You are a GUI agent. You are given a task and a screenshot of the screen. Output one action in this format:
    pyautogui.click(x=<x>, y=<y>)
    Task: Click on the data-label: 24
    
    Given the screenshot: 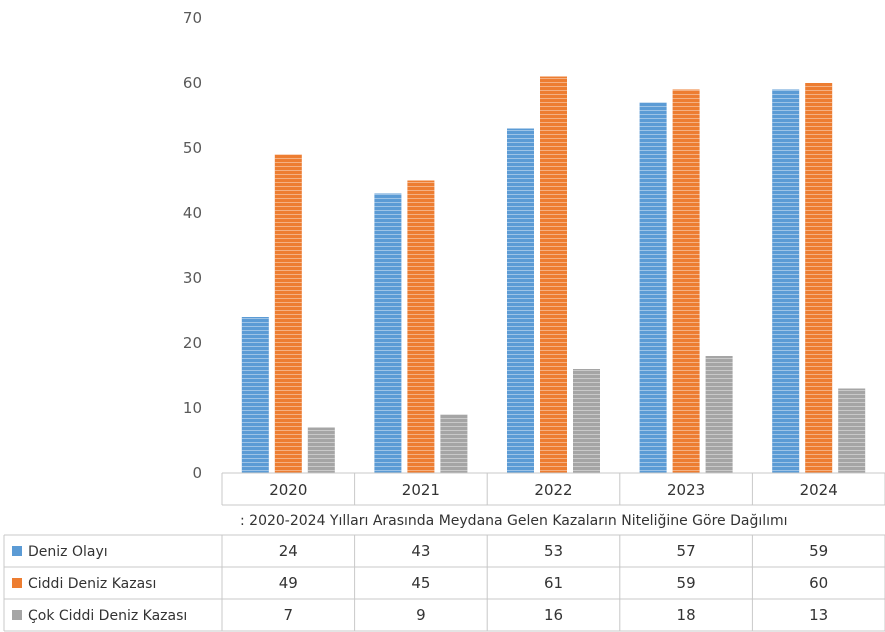 What is the action you would take?
    pyautogui.click(x=288, y=551)
    